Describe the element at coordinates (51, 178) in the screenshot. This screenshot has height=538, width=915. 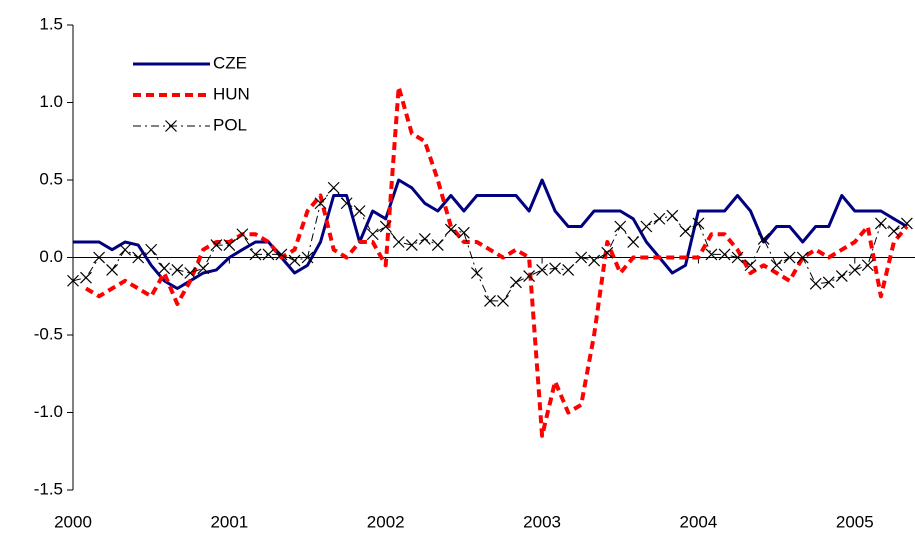
I see `y-tick-label: 0.5` at that location.